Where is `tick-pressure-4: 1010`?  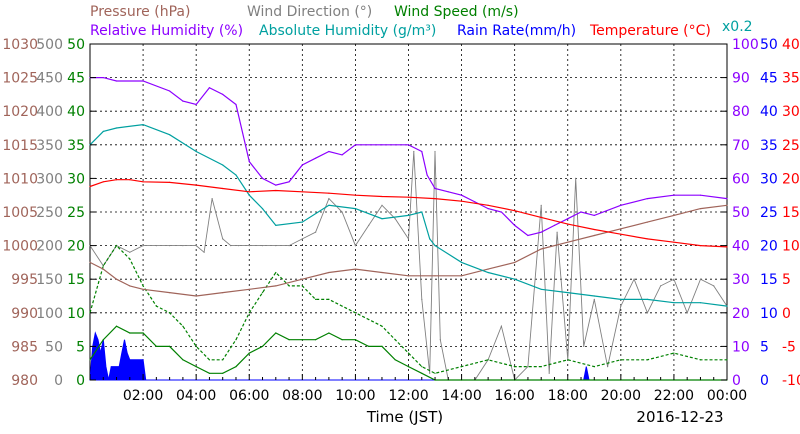 tick-pressure-4: 1010 is located at coordinates (20, 179).